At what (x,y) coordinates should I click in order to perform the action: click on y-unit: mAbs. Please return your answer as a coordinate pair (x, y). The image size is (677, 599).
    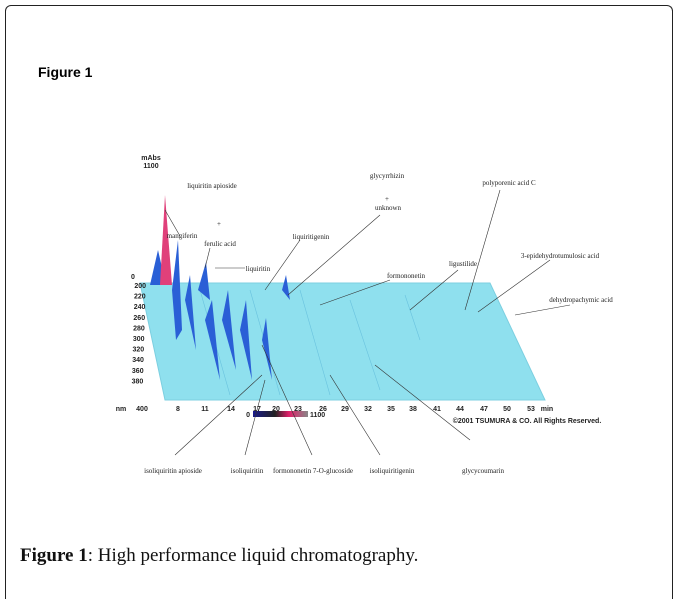
    Looking at the image, I should click on (151, 158).